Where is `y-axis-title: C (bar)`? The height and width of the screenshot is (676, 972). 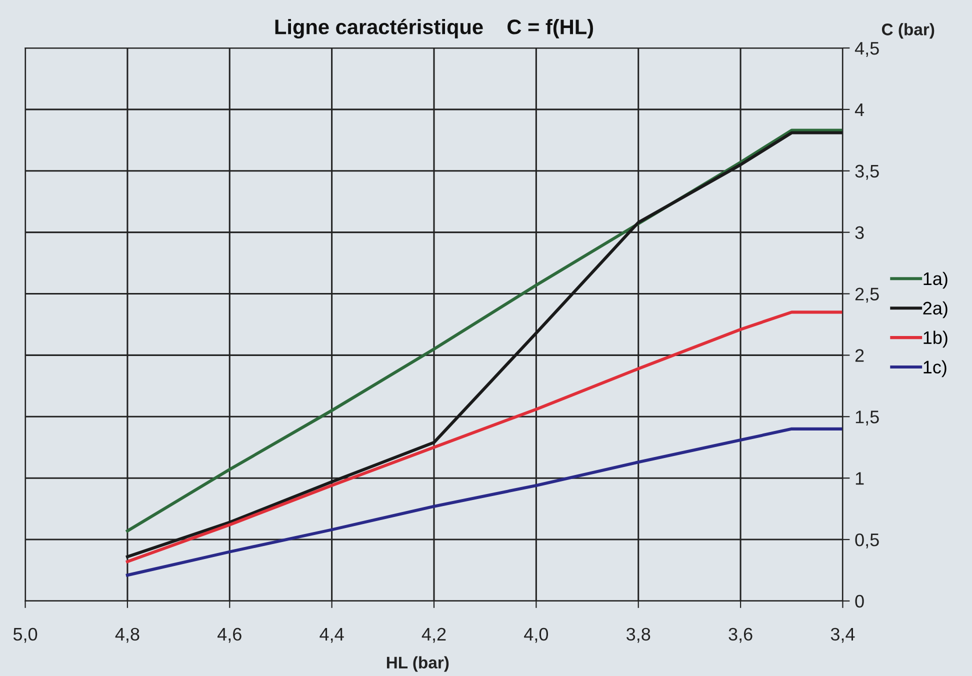 y-axis-title: C (bar) is located at coordinates (908, 31).